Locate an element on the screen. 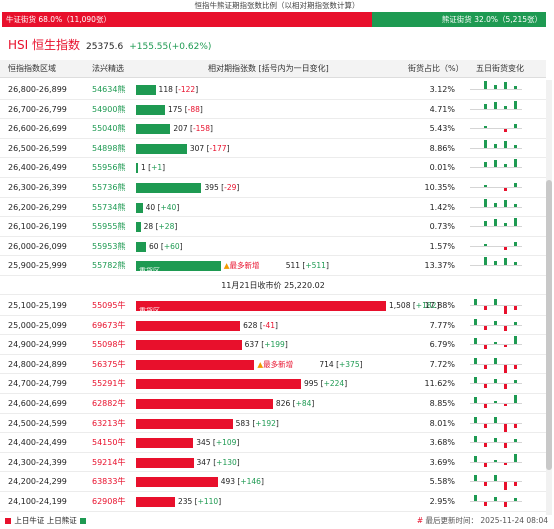 This screenshot has width=554, height=529. contracts-label: 60 [+60] is located at coordinates (165, 246).